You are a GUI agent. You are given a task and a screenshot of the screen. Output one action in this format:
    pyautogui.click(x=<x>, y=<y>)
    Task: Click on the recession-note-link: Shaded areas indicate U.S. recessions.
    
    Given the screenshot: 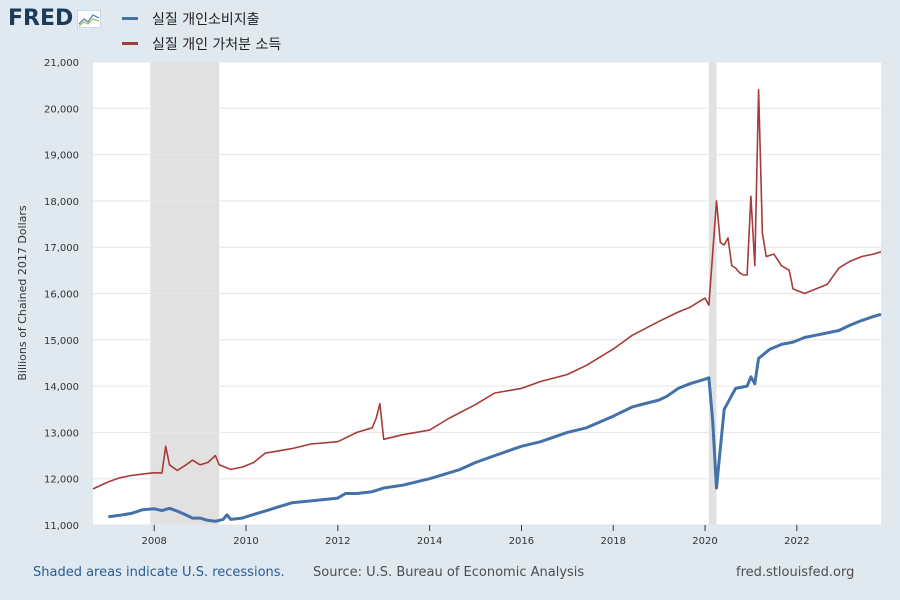 What is the action you would take?
    pyautogui.click(x=159, y=572)
    